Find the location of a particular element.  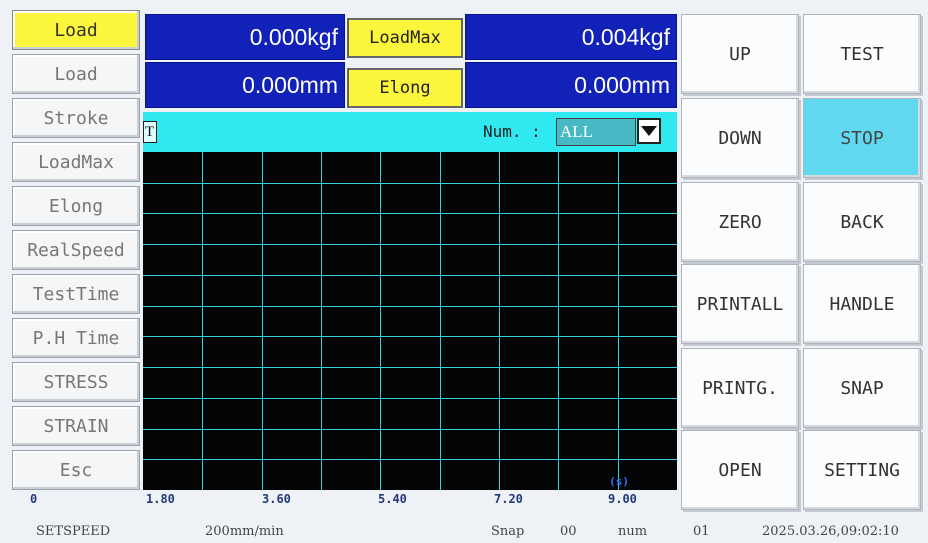

stroke-value: 0.000mm is located at coordinates (245, 85).